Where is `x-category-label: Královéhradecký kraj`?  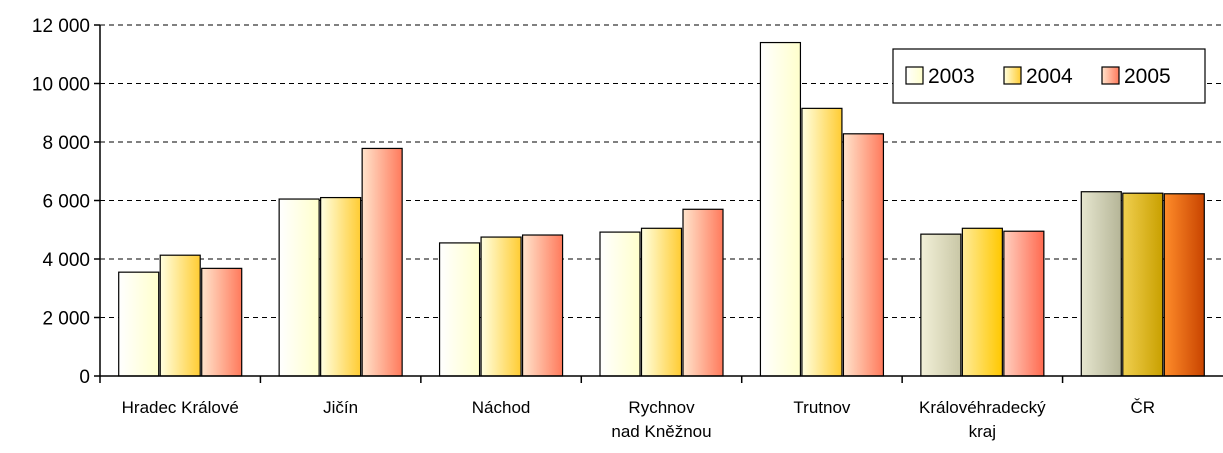
x-category-label: Královéhradecký kraj is located at coordinates (982, 419).